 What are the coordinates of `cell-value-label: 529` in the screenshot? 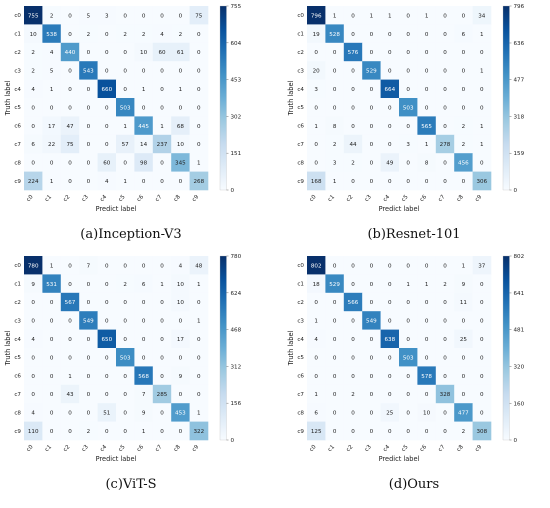 It's located at (371, 72).